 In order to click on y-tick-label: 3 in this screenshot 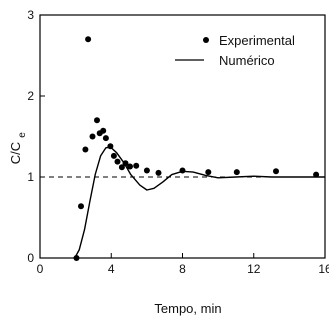, I will do `click(30, 15)`.